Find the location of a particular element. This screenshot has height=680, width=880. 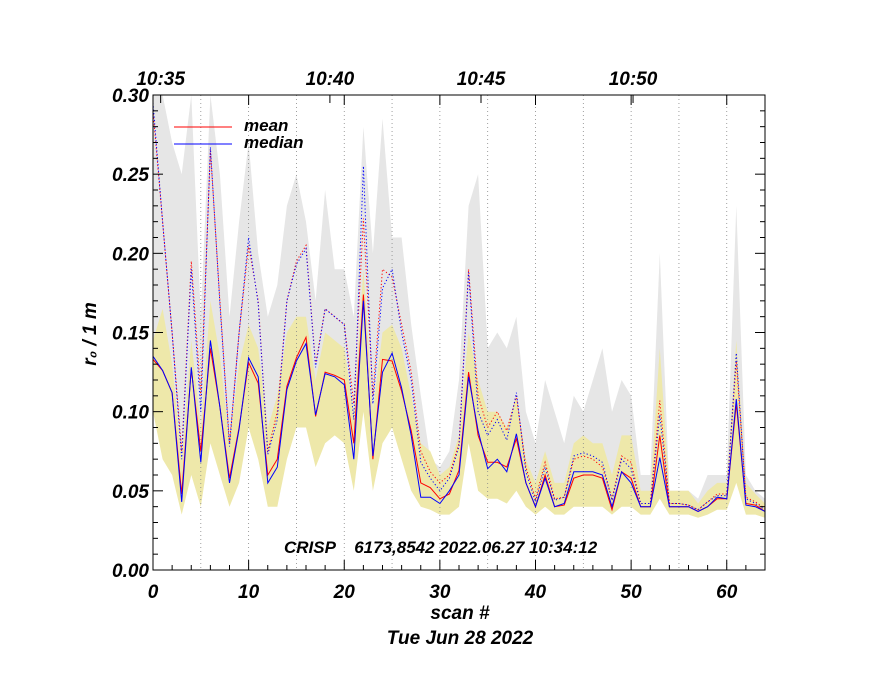

x-tick-label-60: 60 is located at coordinates (727, 592).